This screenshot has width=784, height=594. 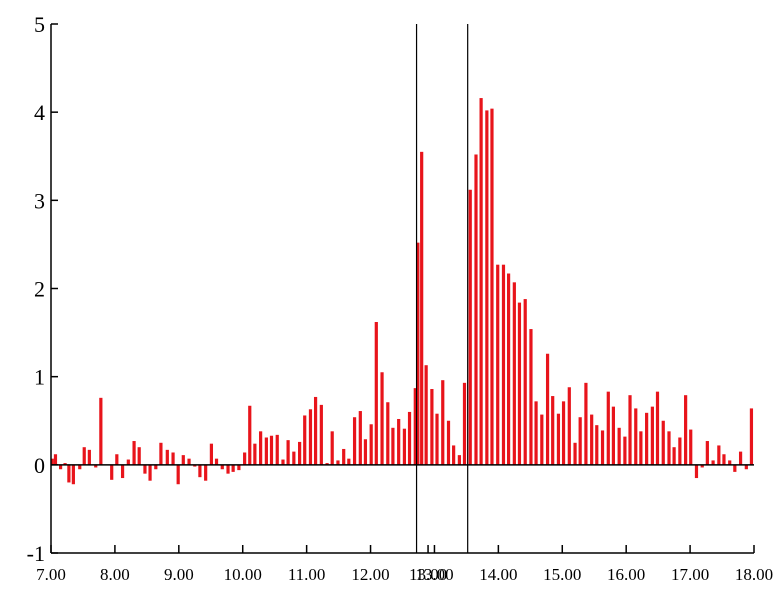 What do you see at coordinates (39, 465) in the screenshot?
I see `y-tick-label: 0` at bounding box center [39, 465].